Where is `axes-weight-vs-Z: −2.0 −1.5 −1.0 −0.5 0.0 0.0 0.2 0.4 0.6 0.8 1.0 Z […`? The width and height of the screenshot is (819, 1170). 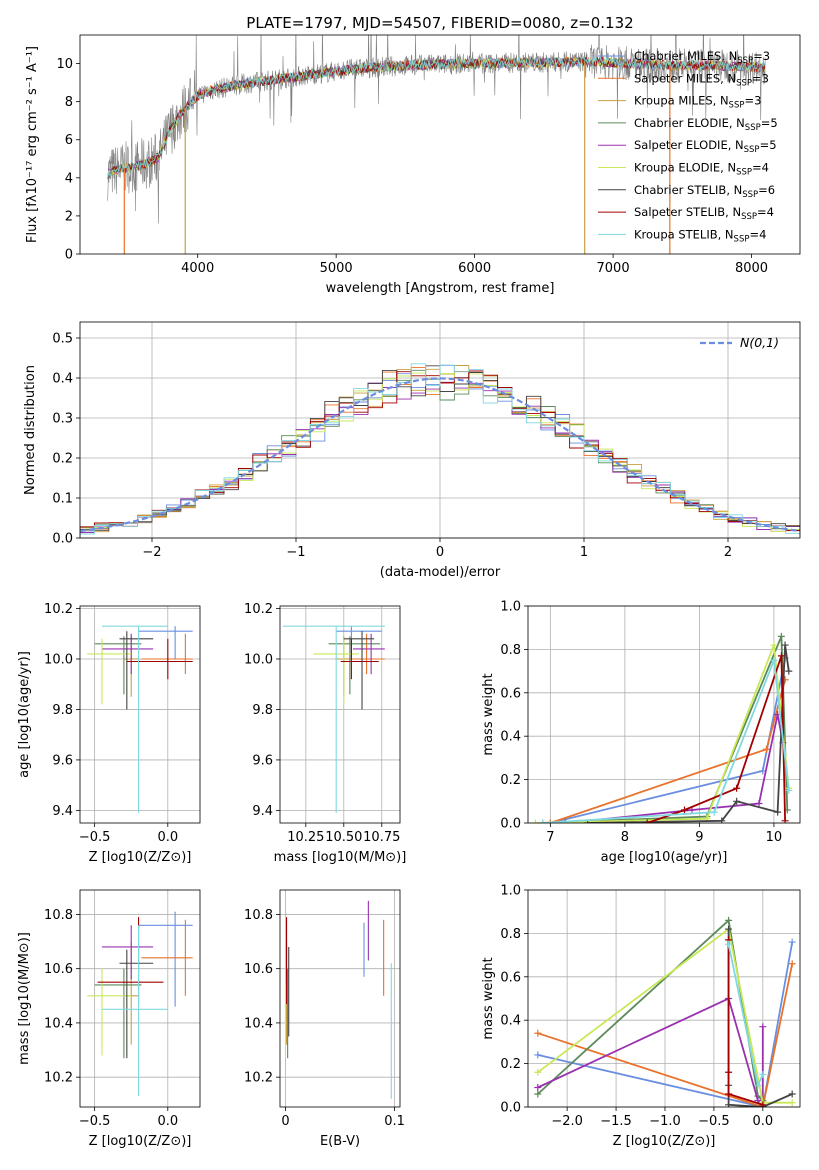 axes-weight-vs-Z: −2.0 −1.5 −1.0 −0.5 0.0 0.0 0.2 0.4 0.6 0.8 1.0 Z [… is located at coordinates (641, 1016).